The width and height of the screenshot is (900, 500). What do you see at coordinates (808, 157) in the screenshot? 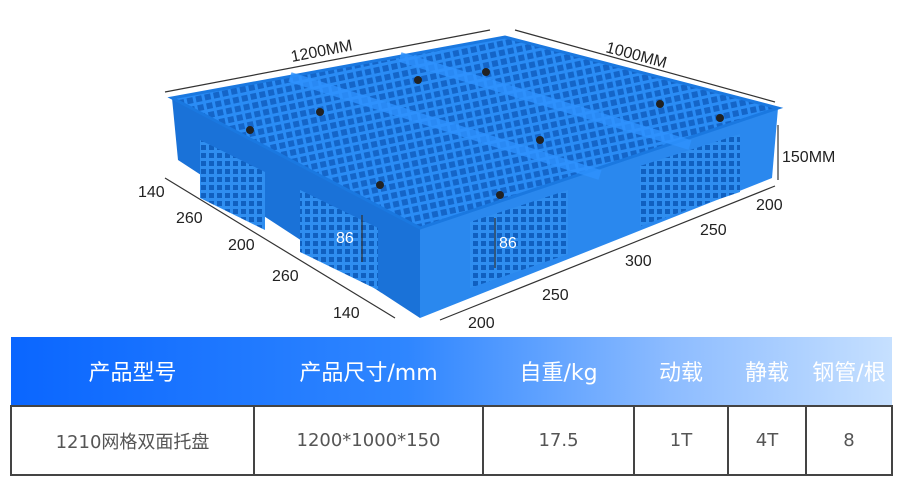
I see `height-label: 150MM` at bounding box center [808, 157].